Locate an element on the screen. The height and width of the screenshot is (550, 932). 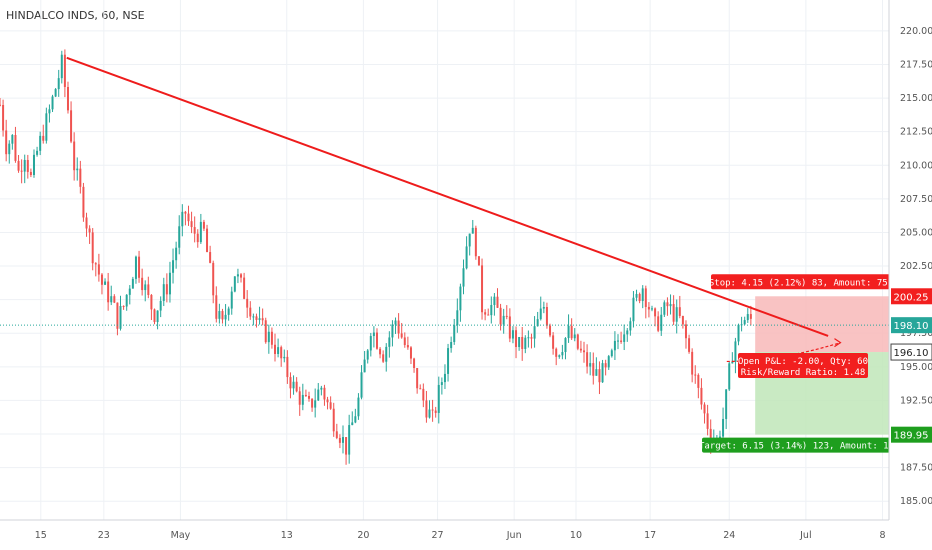
x-tick-label: Jul is located at coordinates (805, 535).